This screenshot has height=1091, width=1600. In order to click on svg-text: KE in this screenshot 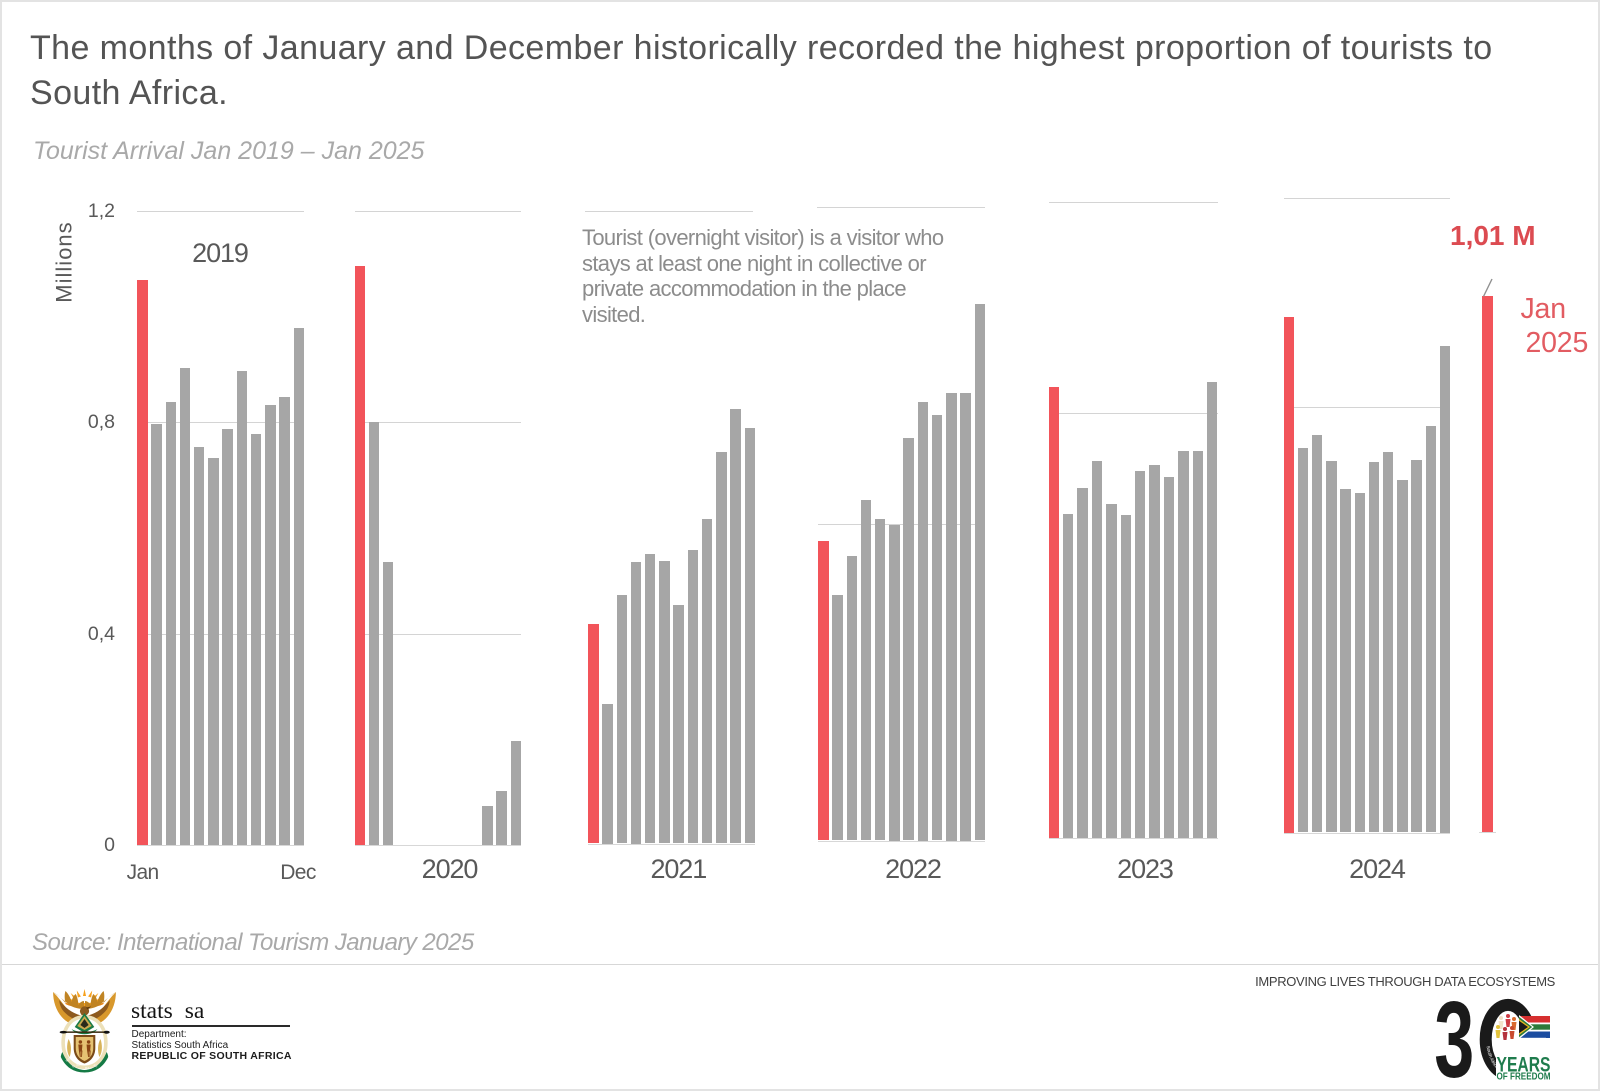, I will do `click(95, 1065)`.